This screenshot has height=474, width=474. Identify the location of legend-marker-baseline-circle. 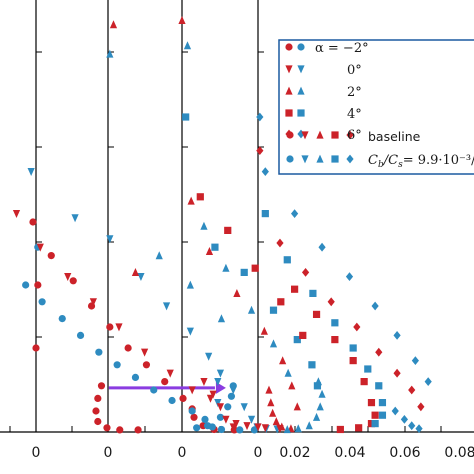
(289, 47).